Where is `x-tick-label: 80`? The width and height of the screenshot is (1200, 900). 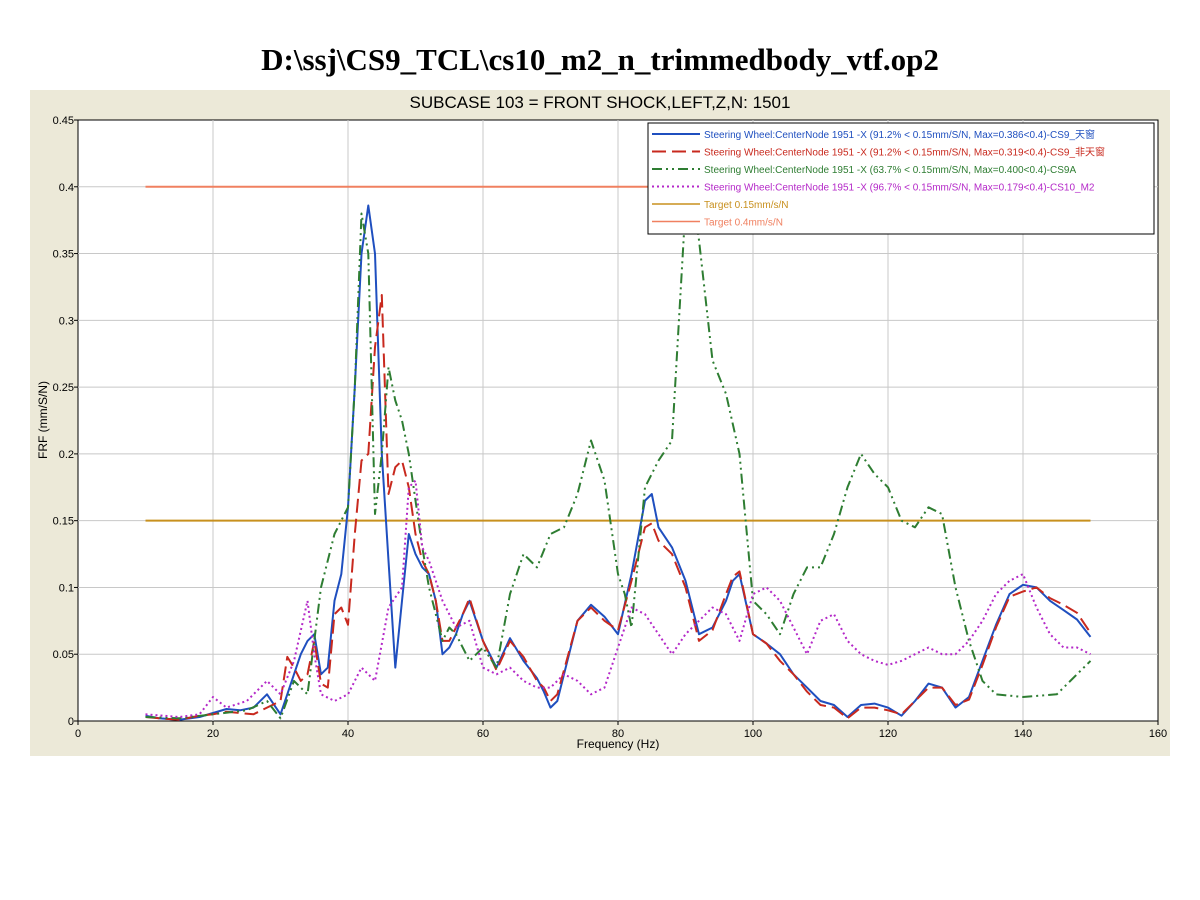
x-tick-label: 80 is located at coordinates (618, 734).